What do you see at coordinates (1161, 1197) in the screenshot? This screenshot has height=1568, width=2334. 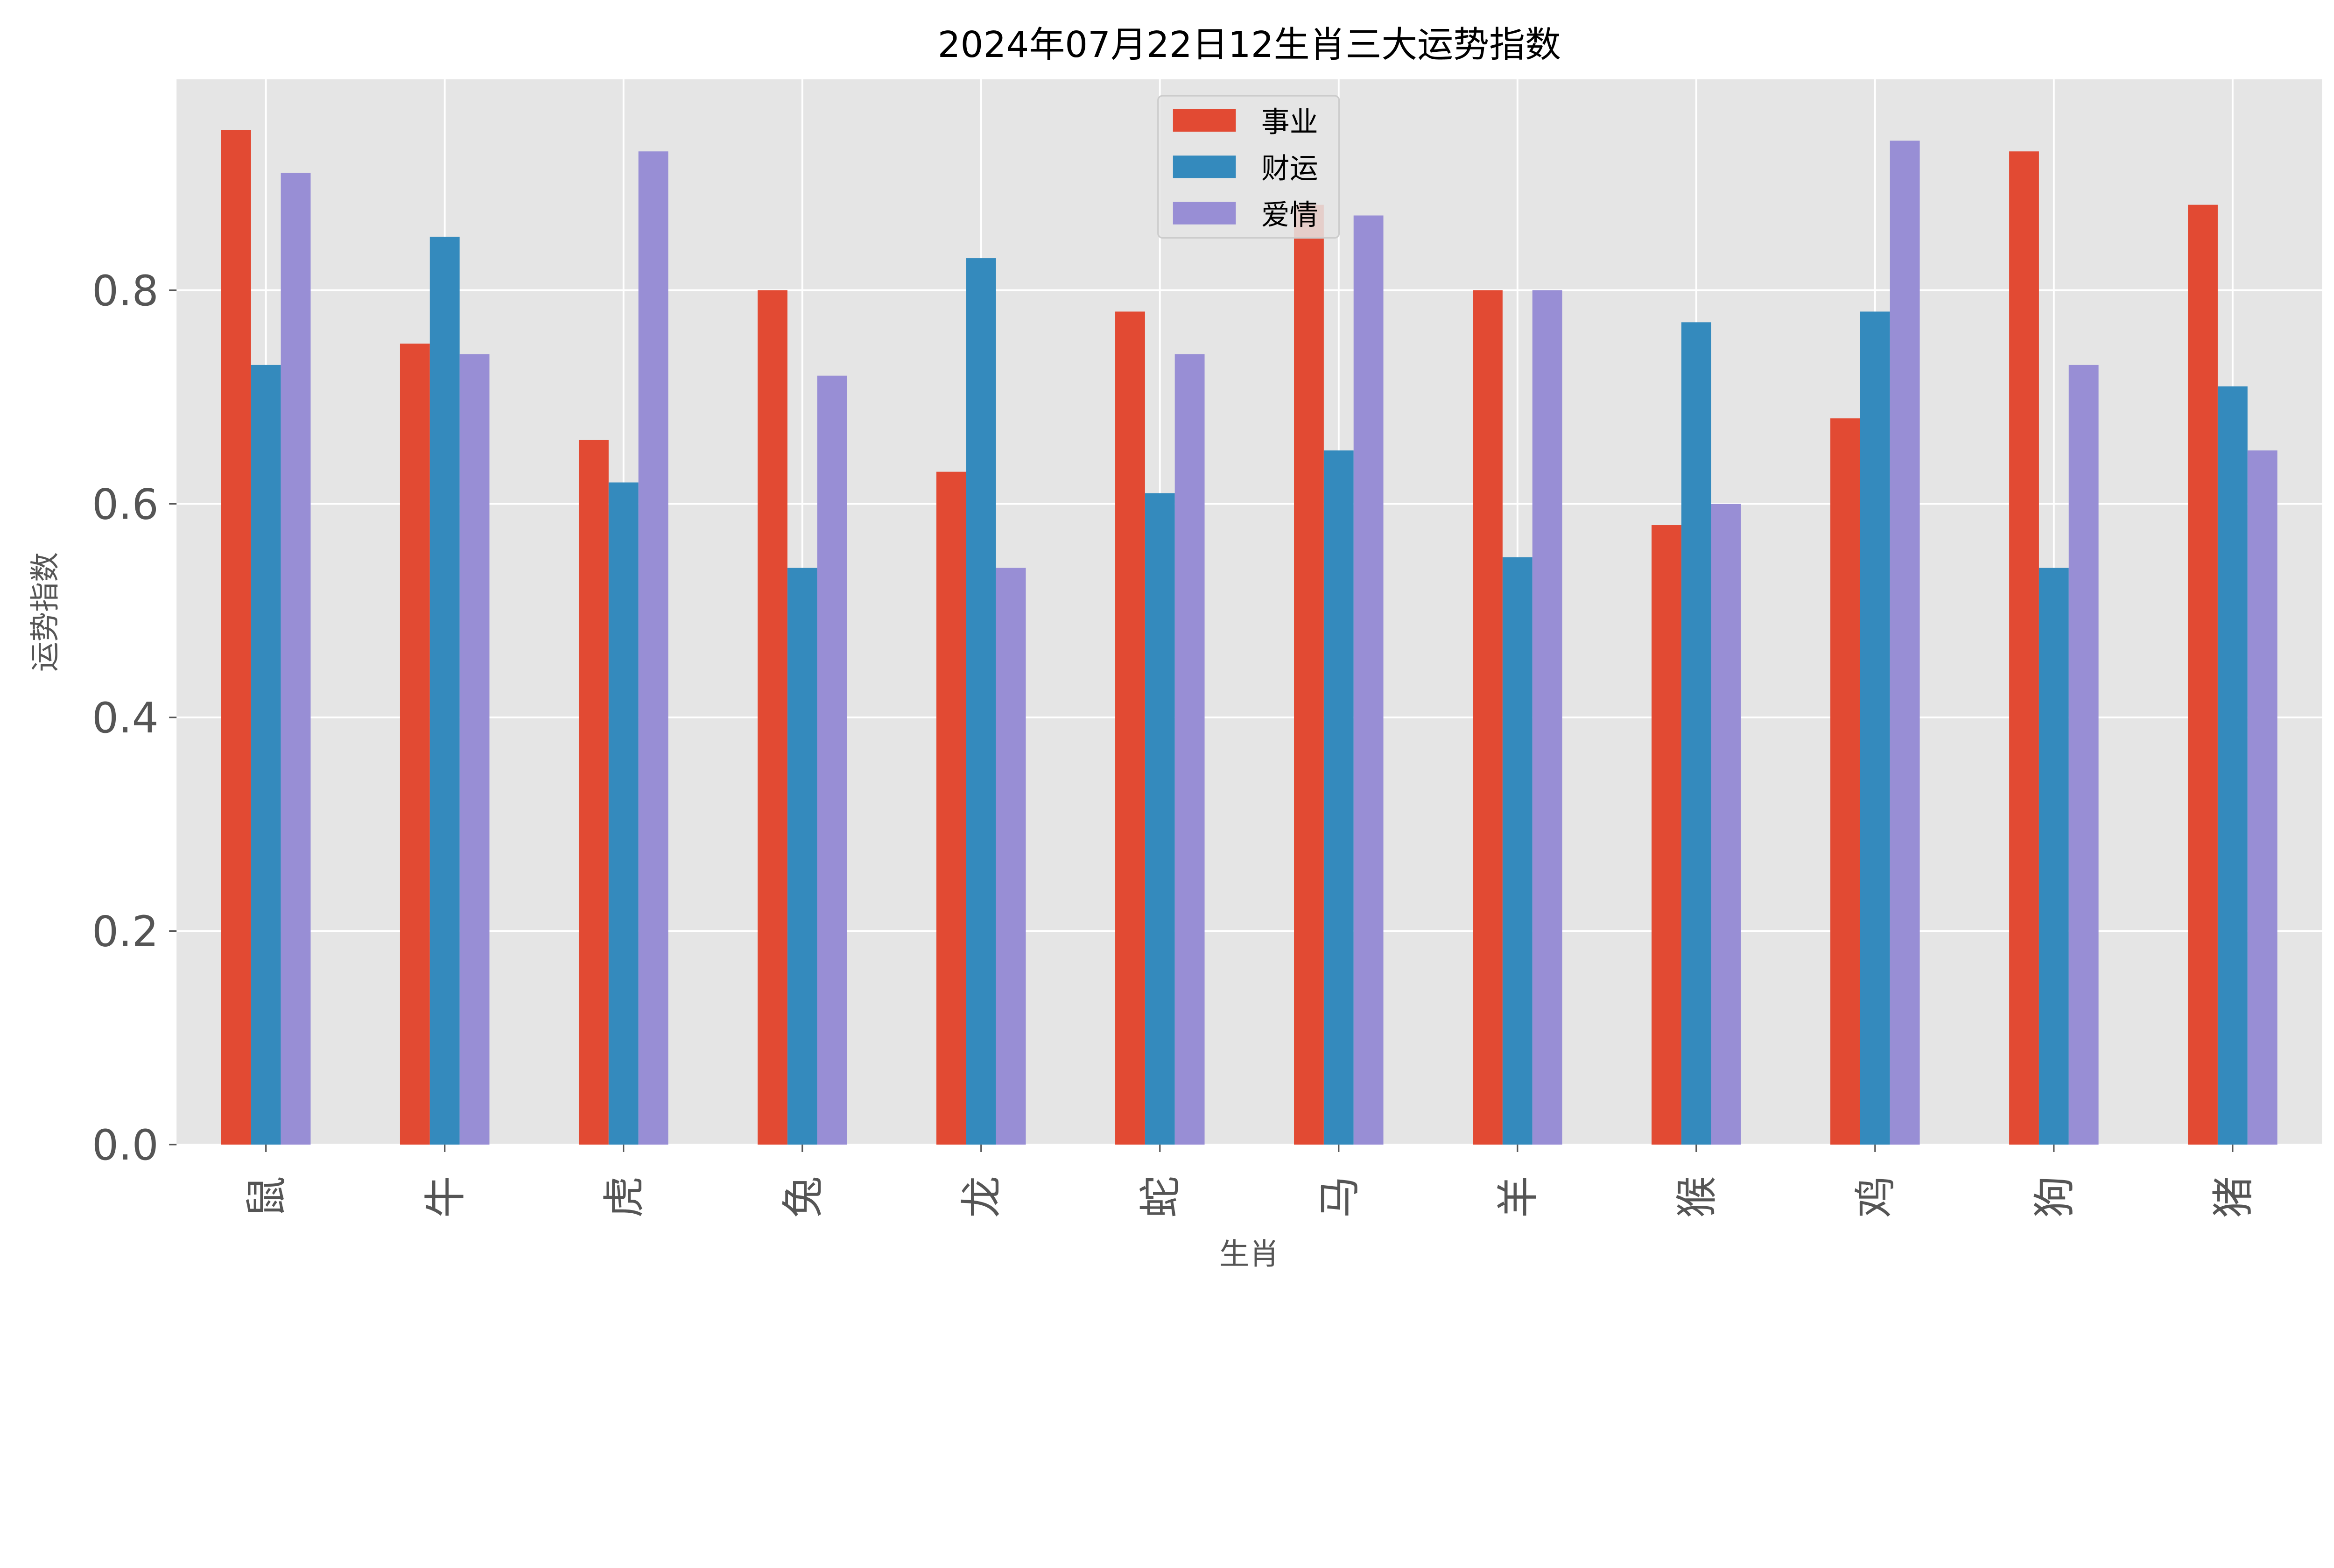 I see `x-tick-label: 蛇` at bounding box center [1161, 1197].